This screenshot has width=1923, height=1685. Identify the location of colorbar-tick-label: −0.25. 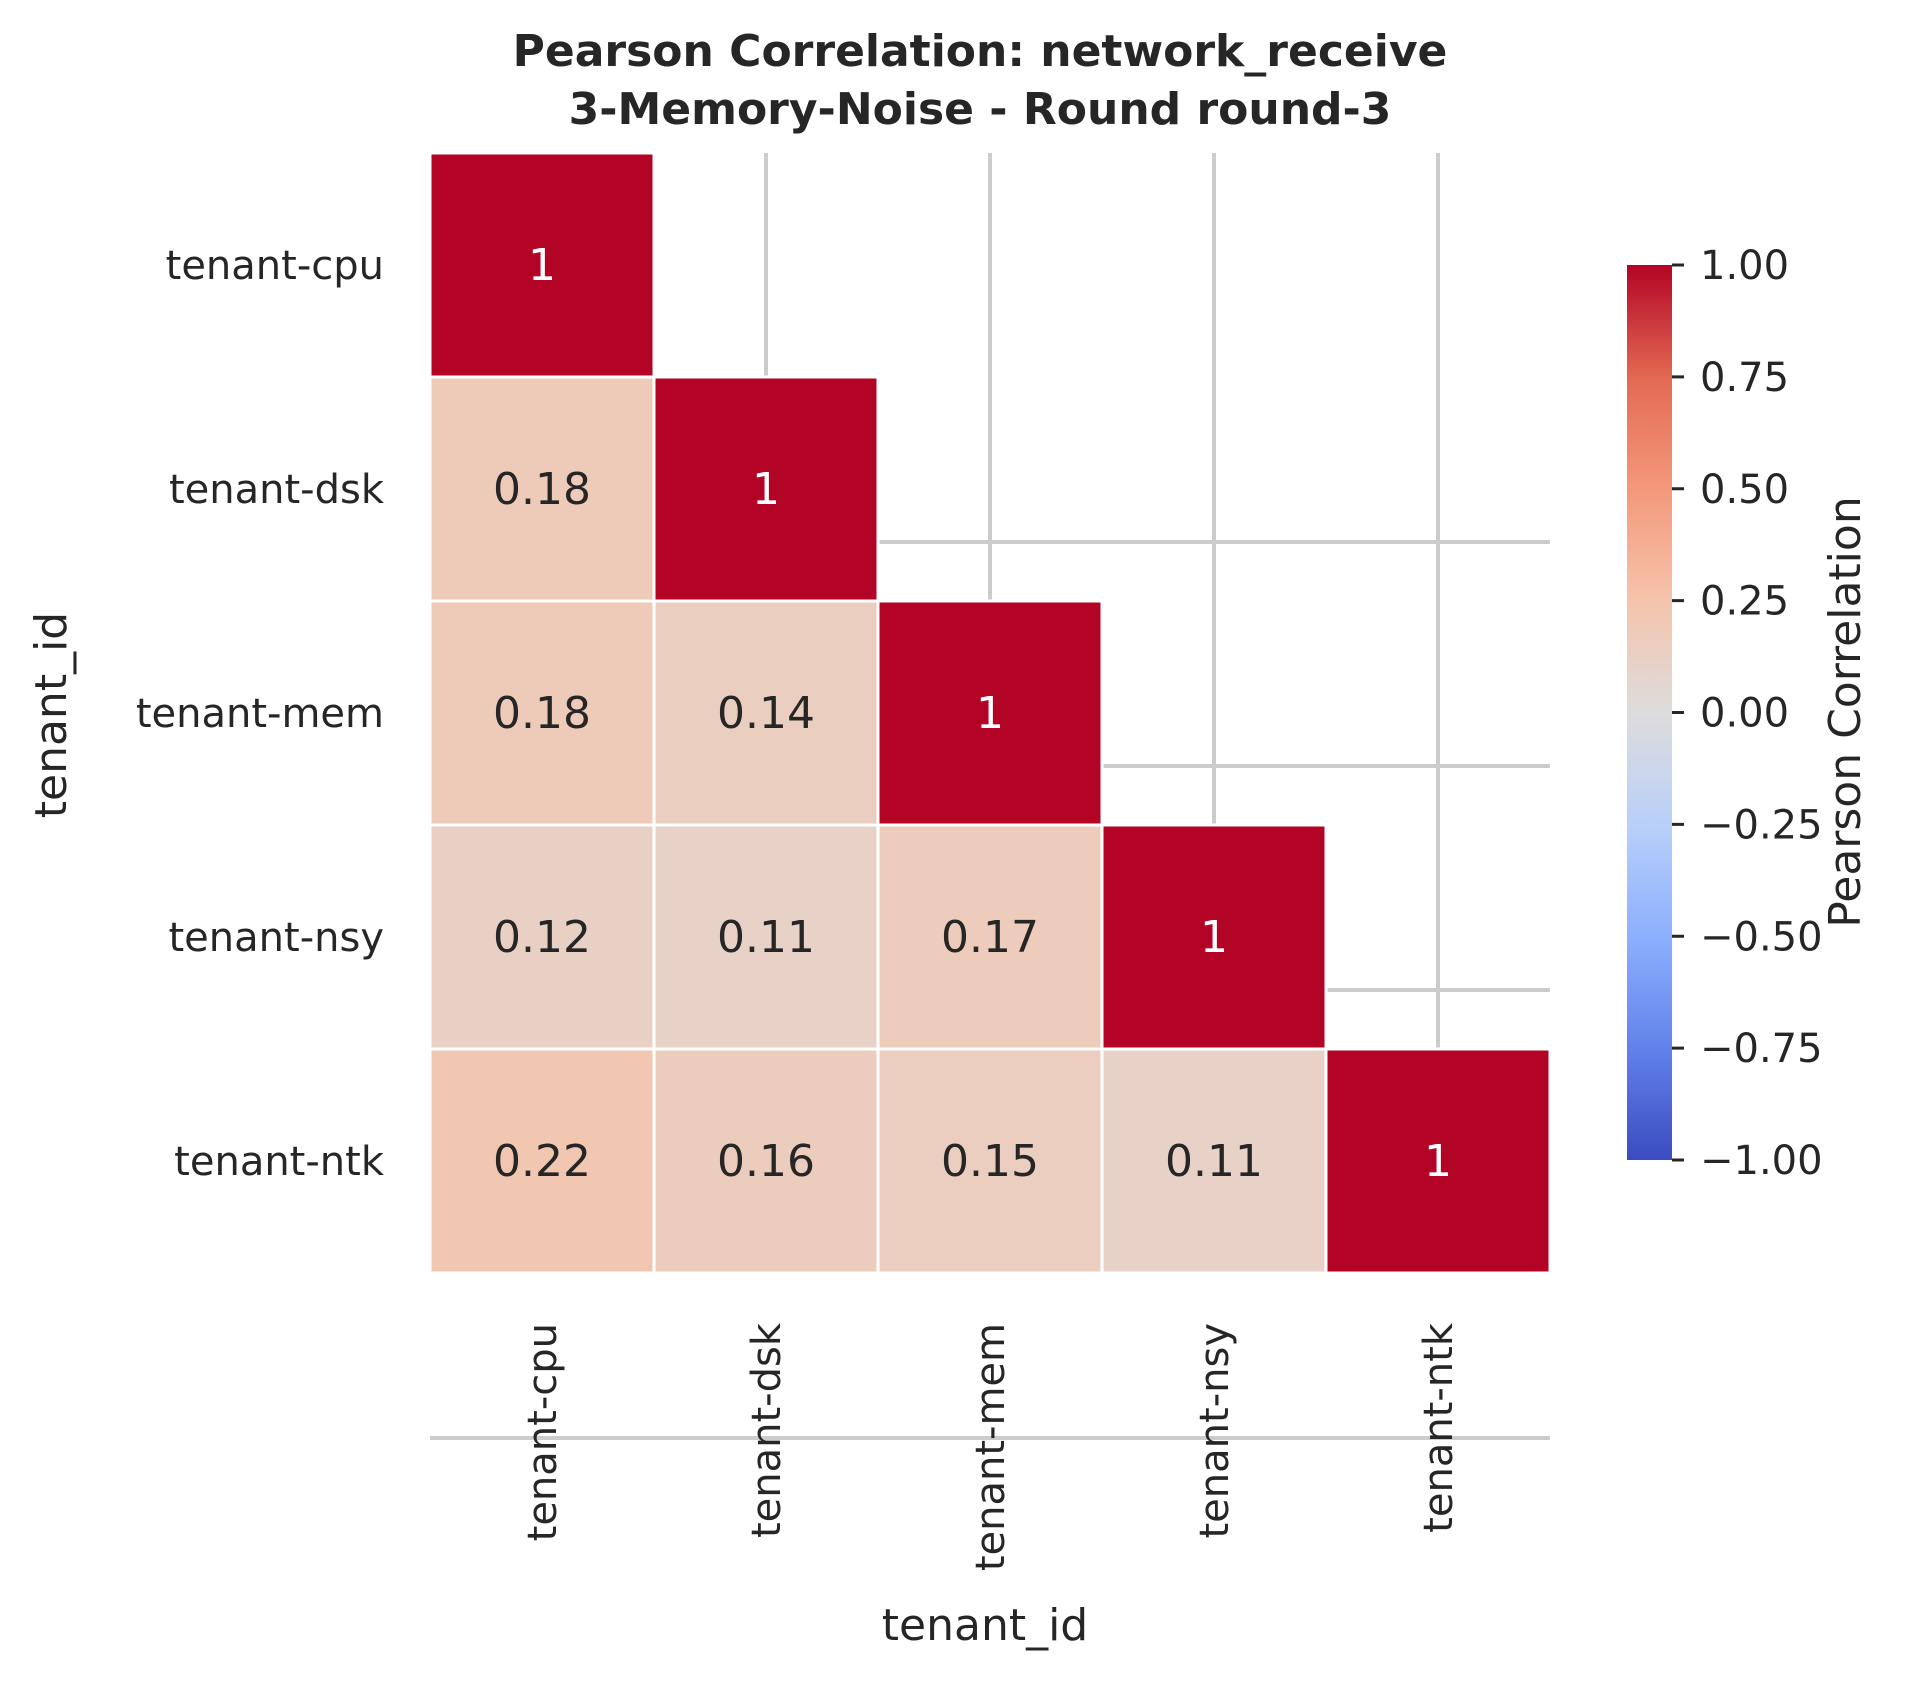
(1761, 825).